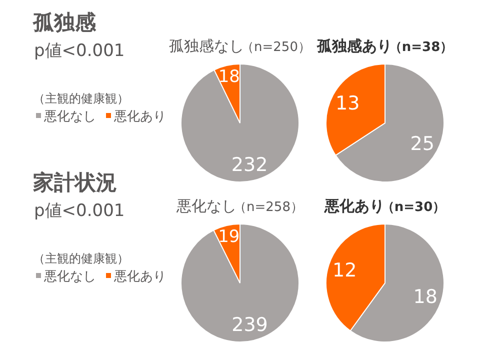 The width and height of the screenshot is (496, 348). What do you see at coordinates (385, 46) in the screenshot?
I see `chart-title: 孤独感あり（n=38）` at bounding box center [385, 46].